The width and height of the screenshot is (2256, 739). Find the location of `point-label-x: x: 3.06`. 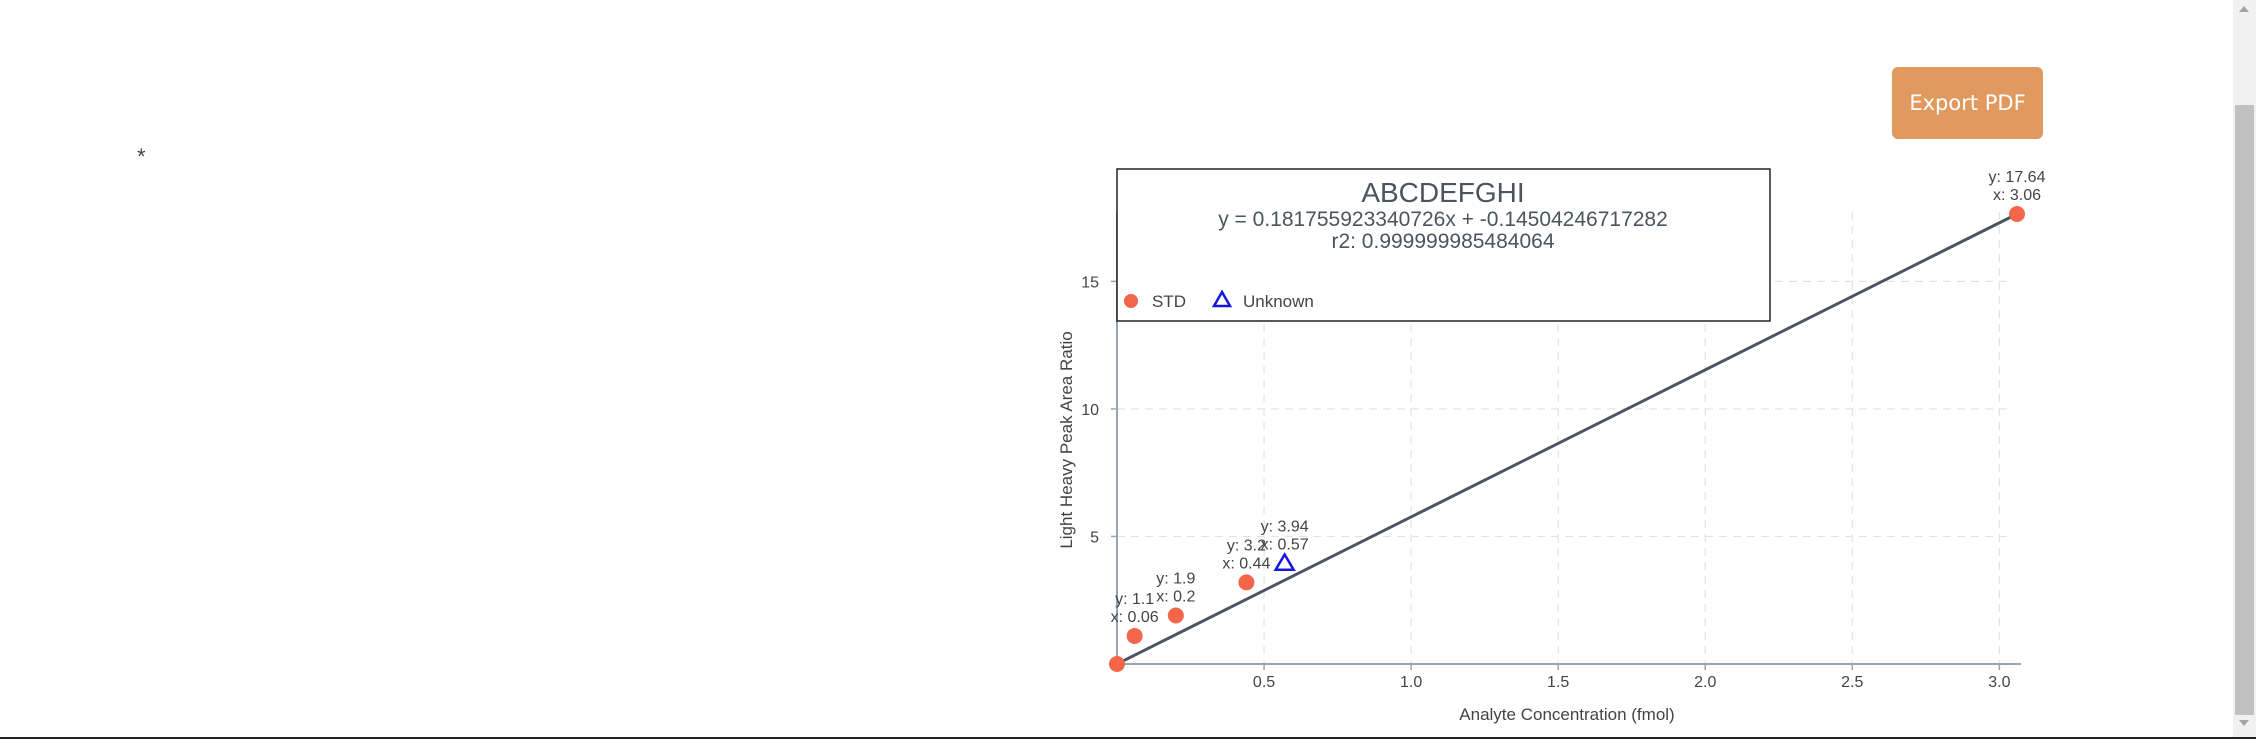

point-label-x: x: 3.06 is located at coordinates (2017, 195).